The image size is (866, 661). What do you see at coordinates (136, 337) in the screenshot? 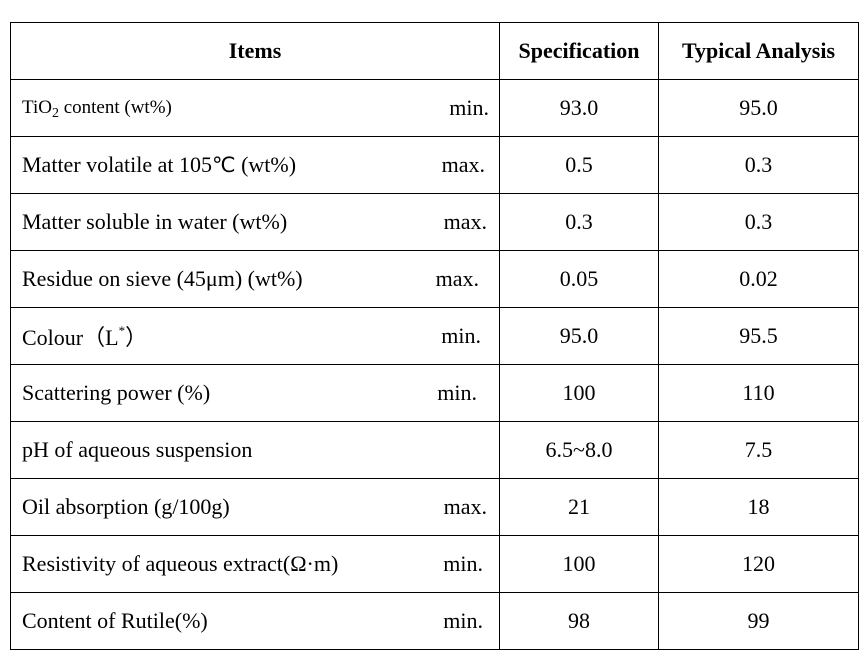
I see `item-label-text: ）` at bounding box center [136, 337].